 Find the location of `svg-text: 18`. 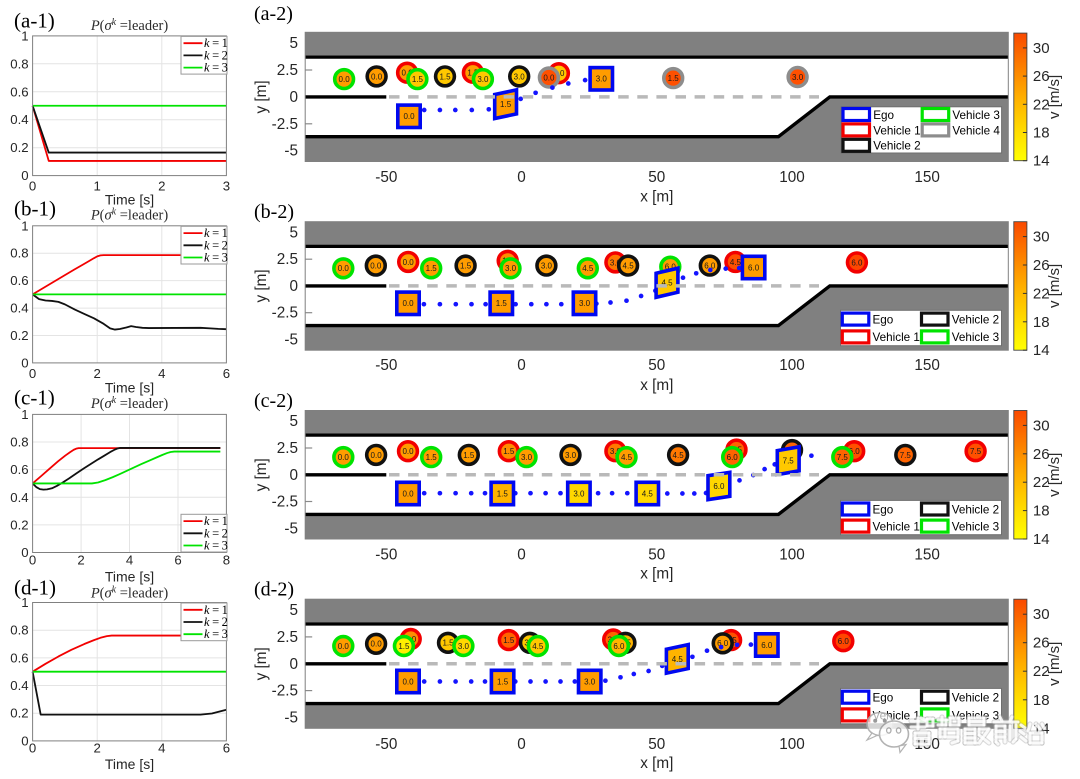

svg-text: 18 is located at coordinates (1041, 133).